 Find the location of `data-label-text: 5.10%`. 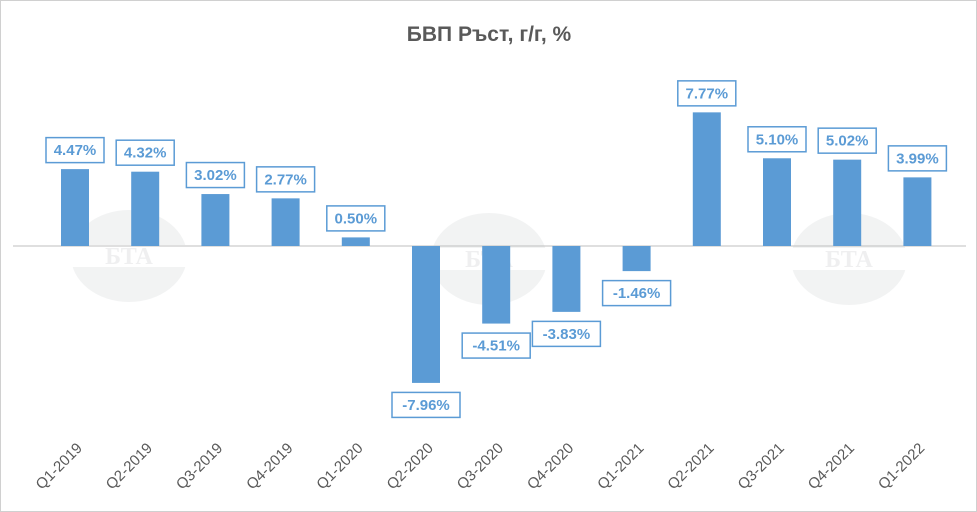

data-label-text: 5.10% is located at coordinates (777, 139).